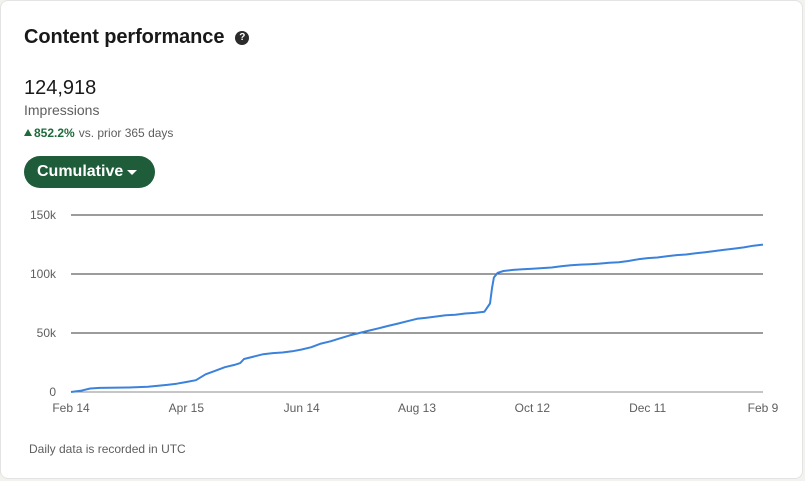 The height and width of the screenshot is (481, 805). I want to click on caret-down-icon, so click(132, 172).